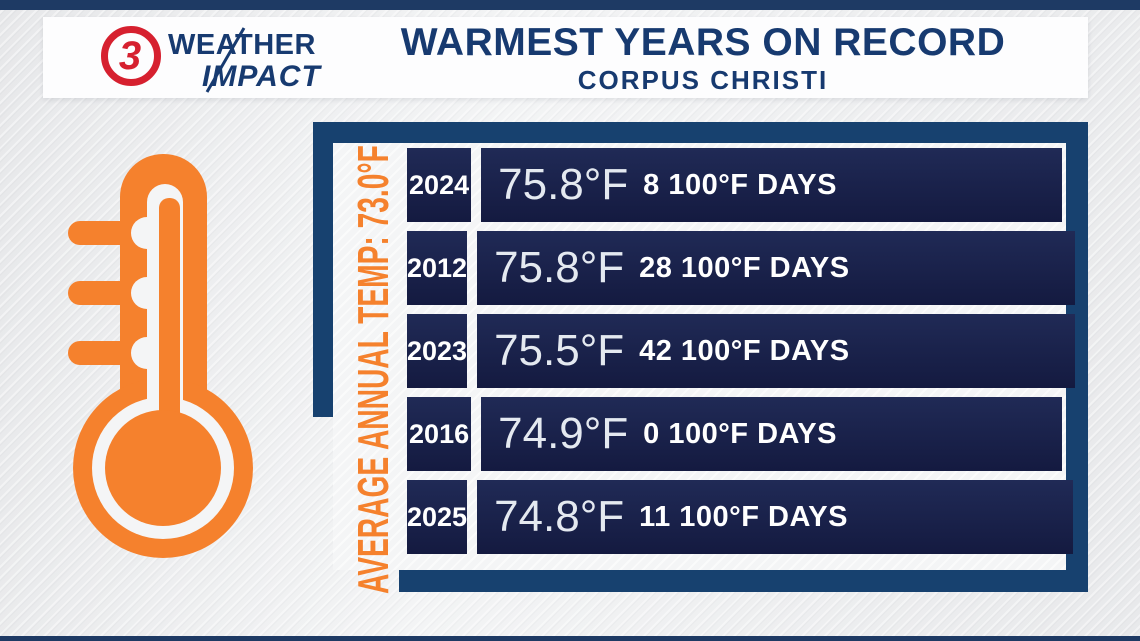 The image size is (1140, 641). I want to click on row-data-cell: 75.8°F 28 100°F DAYS, so click(776, 268).